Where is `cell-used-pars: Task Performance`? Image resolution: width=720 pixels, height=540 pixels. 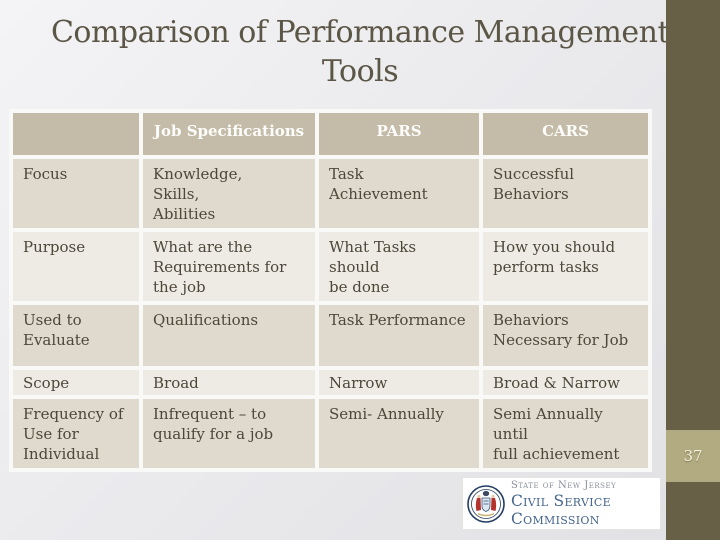 cell-used-pars: Task Performance is located at coordinates (399, 335).